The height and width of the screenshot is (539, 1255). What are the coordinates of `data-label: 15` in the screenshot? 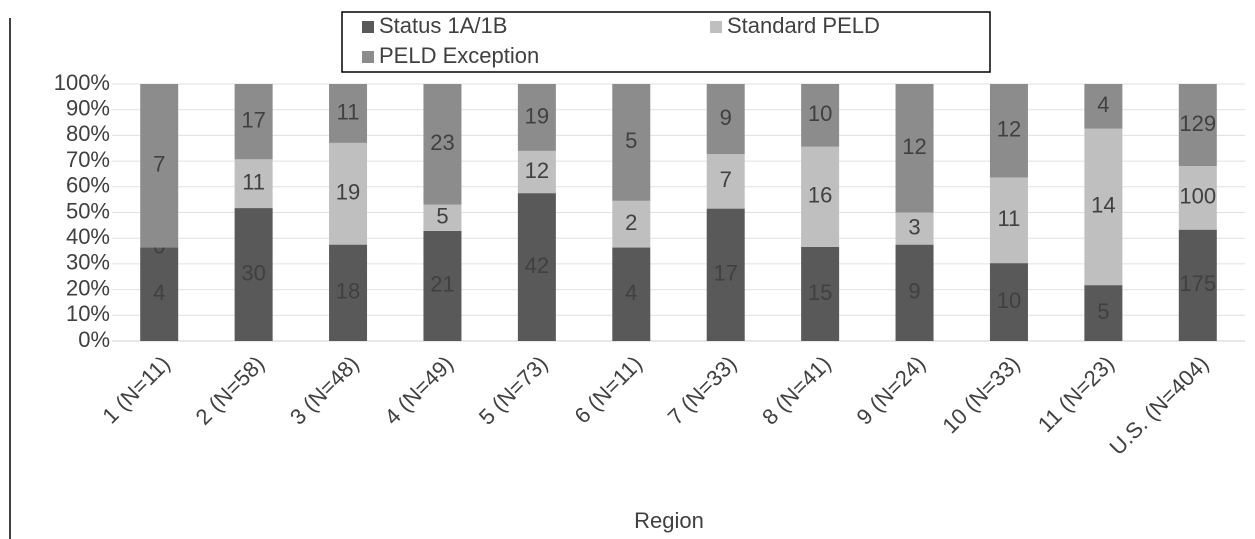 It's located at (820, 292).